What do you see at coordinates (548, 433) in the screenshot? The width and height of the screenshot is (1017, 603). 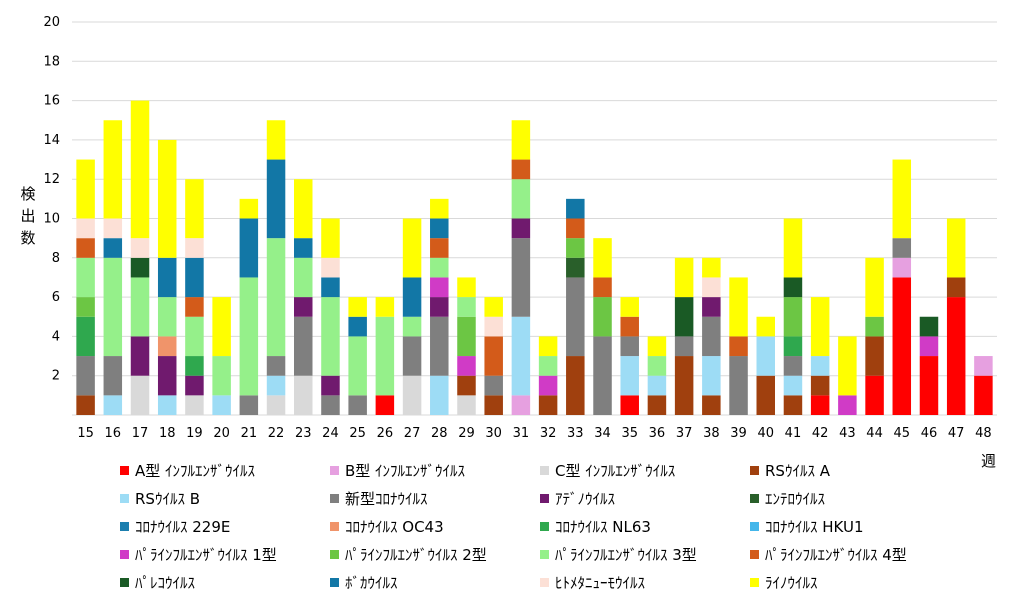 I see `x-tick-label: 32` at bounding box center [548, 433].